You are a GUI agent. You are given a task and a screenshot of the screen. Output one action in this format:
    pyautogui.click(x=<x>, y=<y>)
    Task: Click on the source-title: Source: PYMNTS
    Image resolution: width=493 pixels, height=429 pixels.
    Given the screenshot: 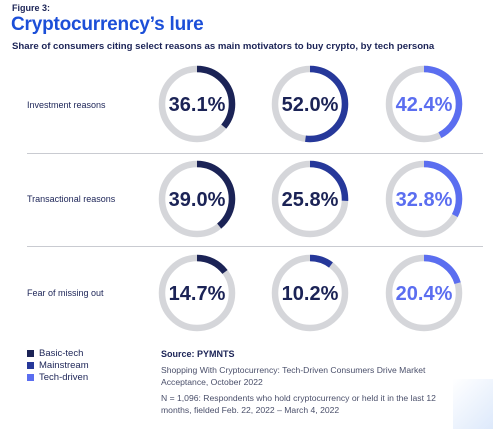 What is the action you would take?
    pyautogui.click(x=198, y=354)
    